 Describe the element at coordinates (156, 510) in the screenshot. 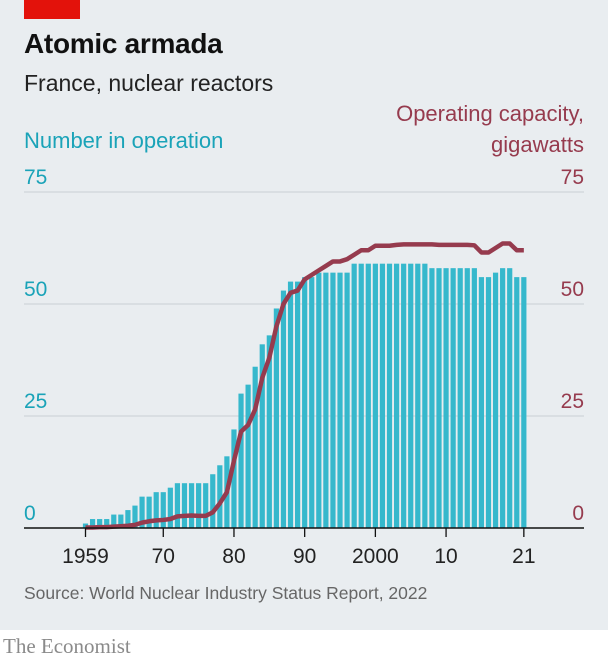

I see `bar-1969` at that location.